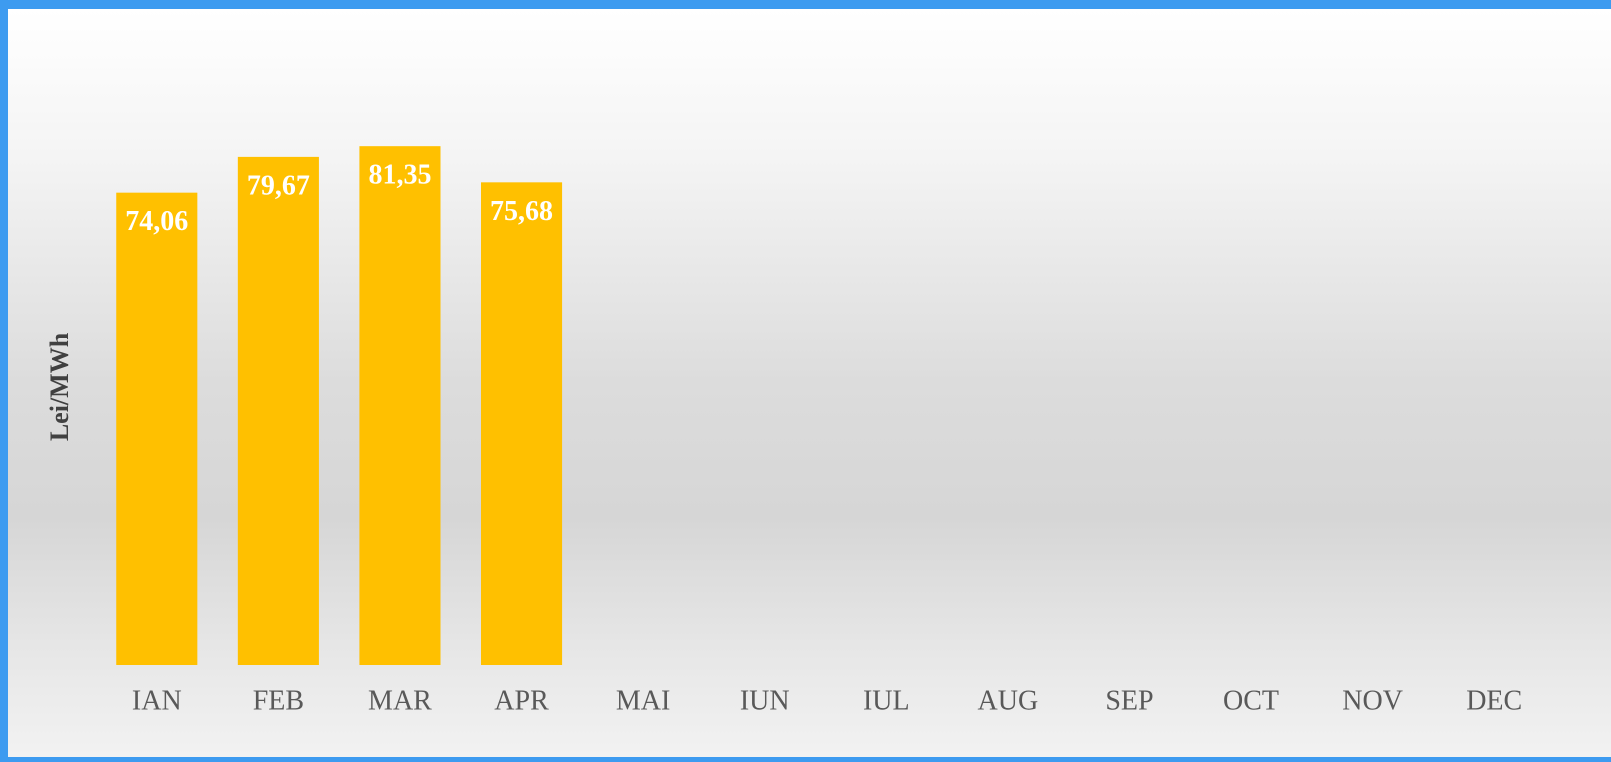 The image size is (1611, 762). Describe the element at coordinates (1129, 700) in the screenshot. I see `x-tick-label: SEP` at that location.